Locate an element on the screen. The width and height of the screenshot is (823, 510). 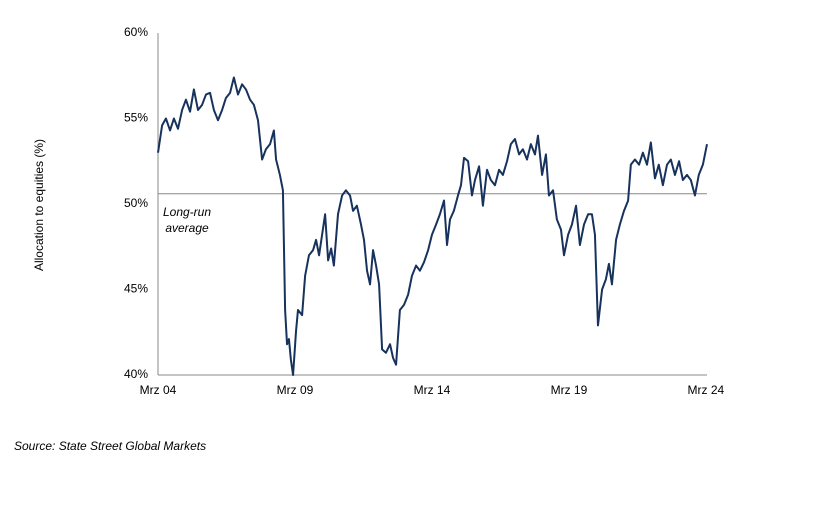
y-tick-label: 40% is located at coordinates (136, 374).